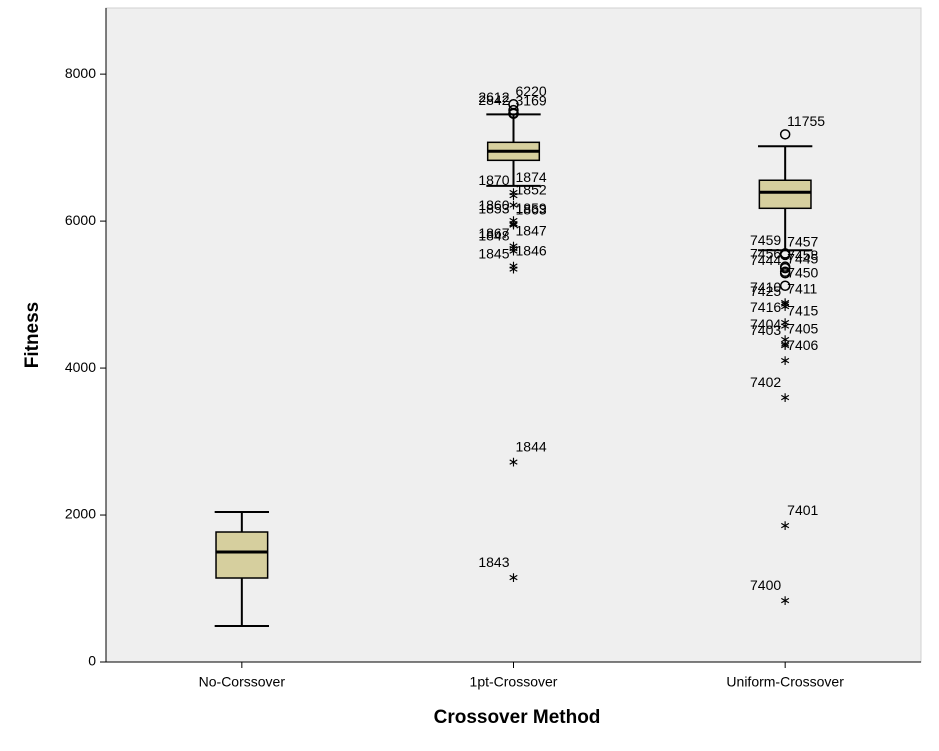 The width and height of the screenshot is (939, 751). Describe the element at coordinates (531, 250) in the screenshot. I see `outlier-label: 1846` at that location.